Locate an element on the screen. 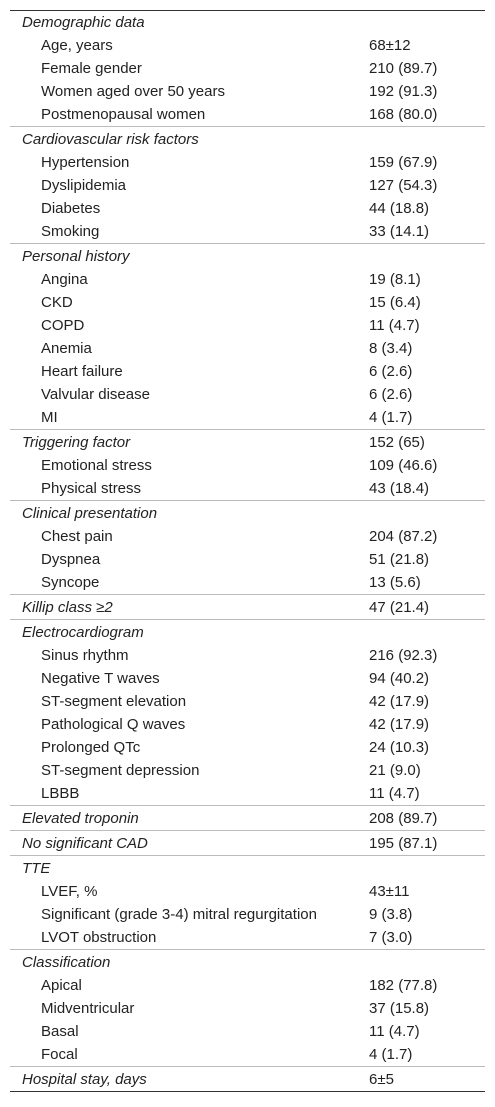  row-label: Women aged over 50 years is located at coordinates (133, 91).